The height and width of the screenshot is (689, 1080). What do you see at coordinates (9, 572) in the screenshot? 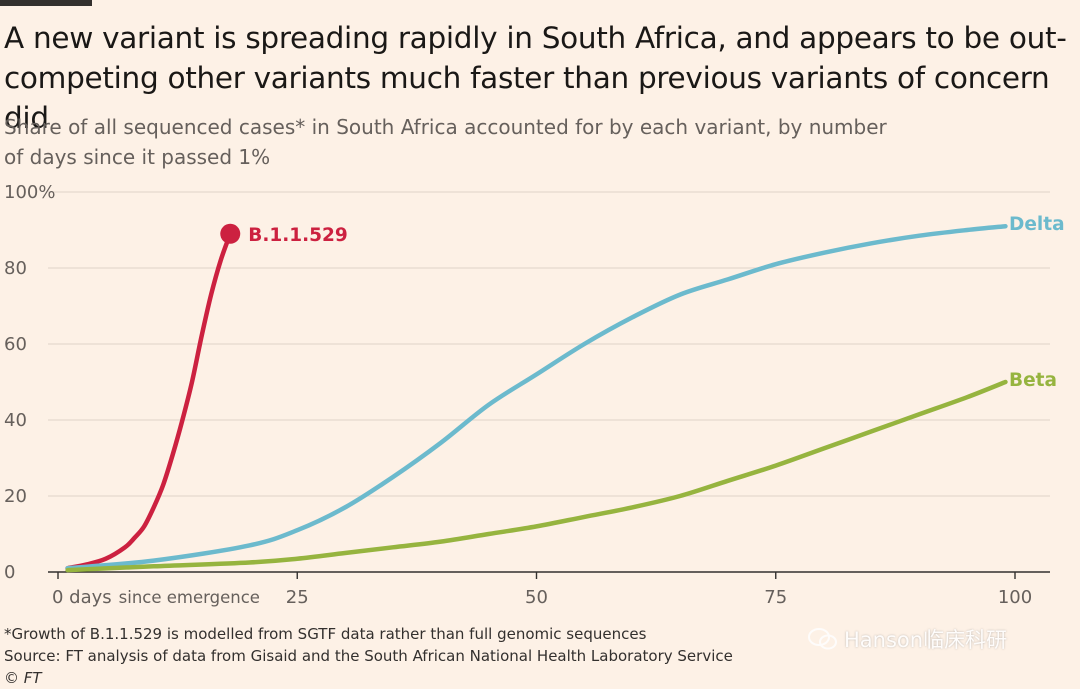
I see `y-tick-label: 0` at bounding box center [9, 572].